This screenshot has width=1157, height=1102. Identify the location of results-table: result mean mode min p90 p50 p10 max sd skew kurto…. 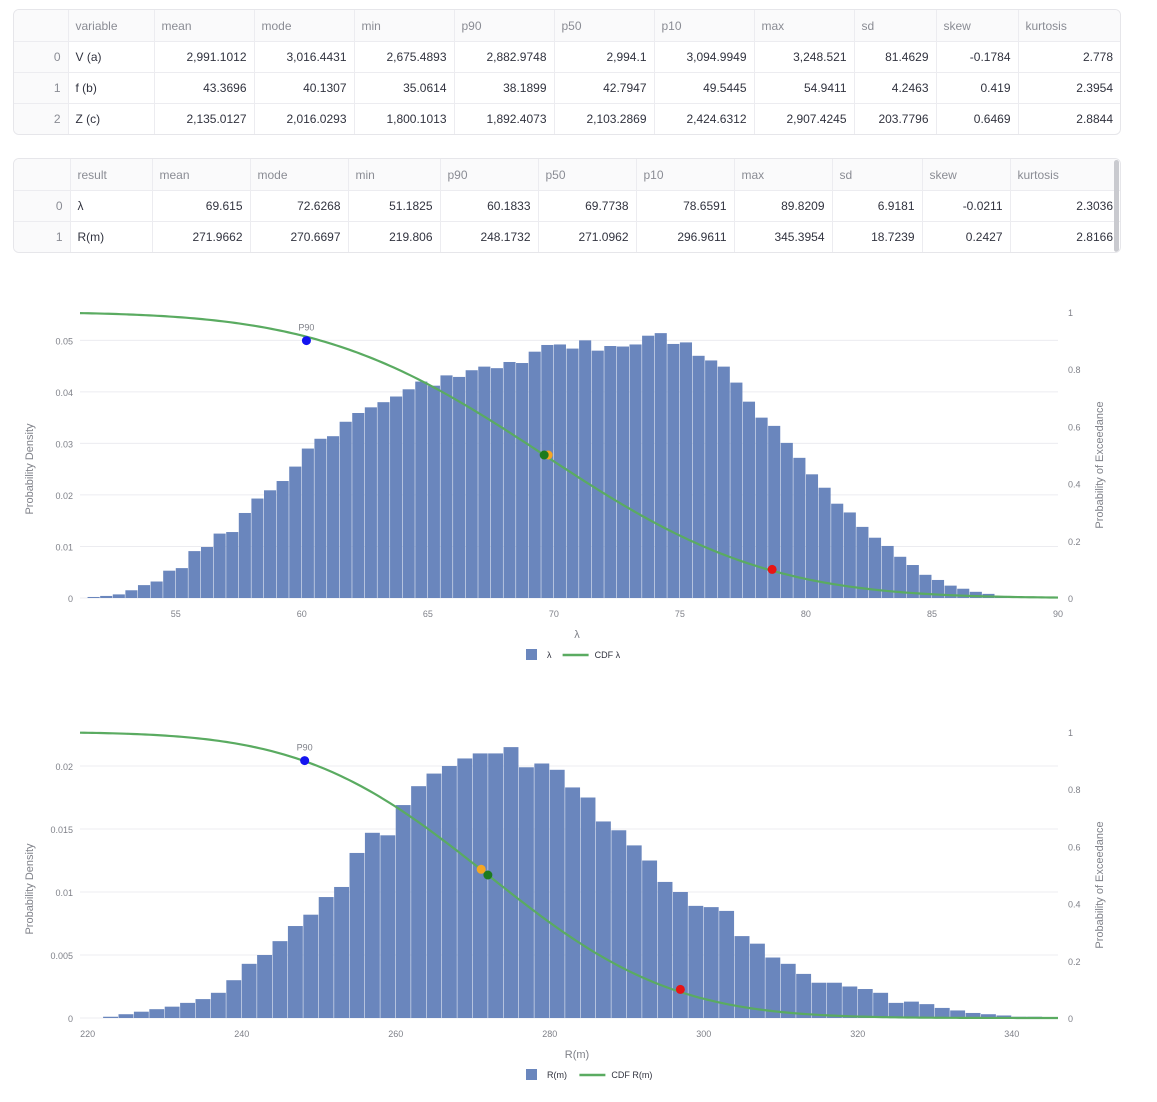
(567, 205).